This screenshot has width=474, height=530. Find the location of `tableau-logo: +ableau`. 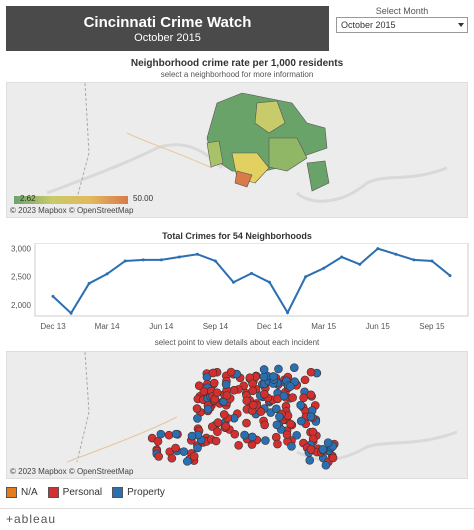

tableau-logo: +ableau is located at coordinates (31, 519).